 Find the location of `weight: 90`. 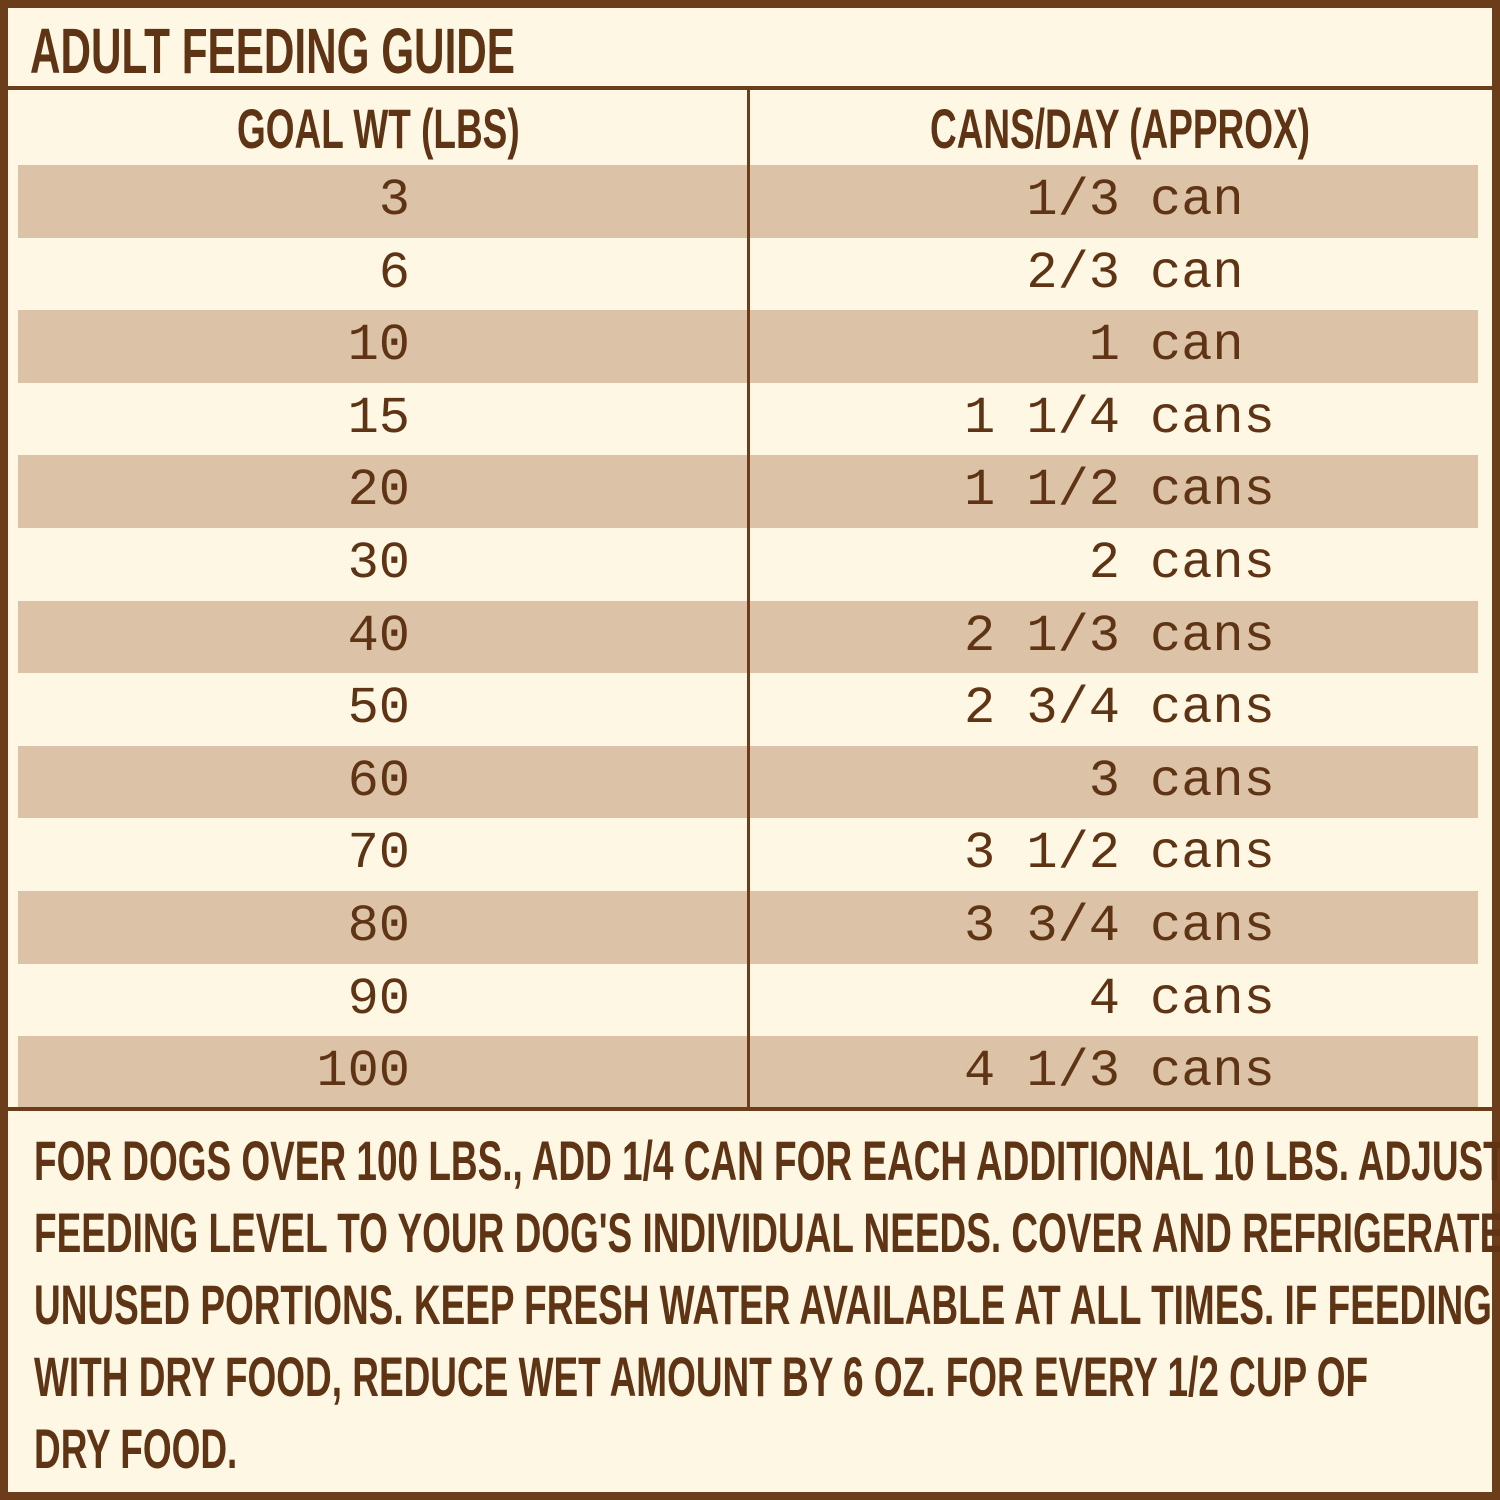

weight: 90 is located at coordinates (378, 999).